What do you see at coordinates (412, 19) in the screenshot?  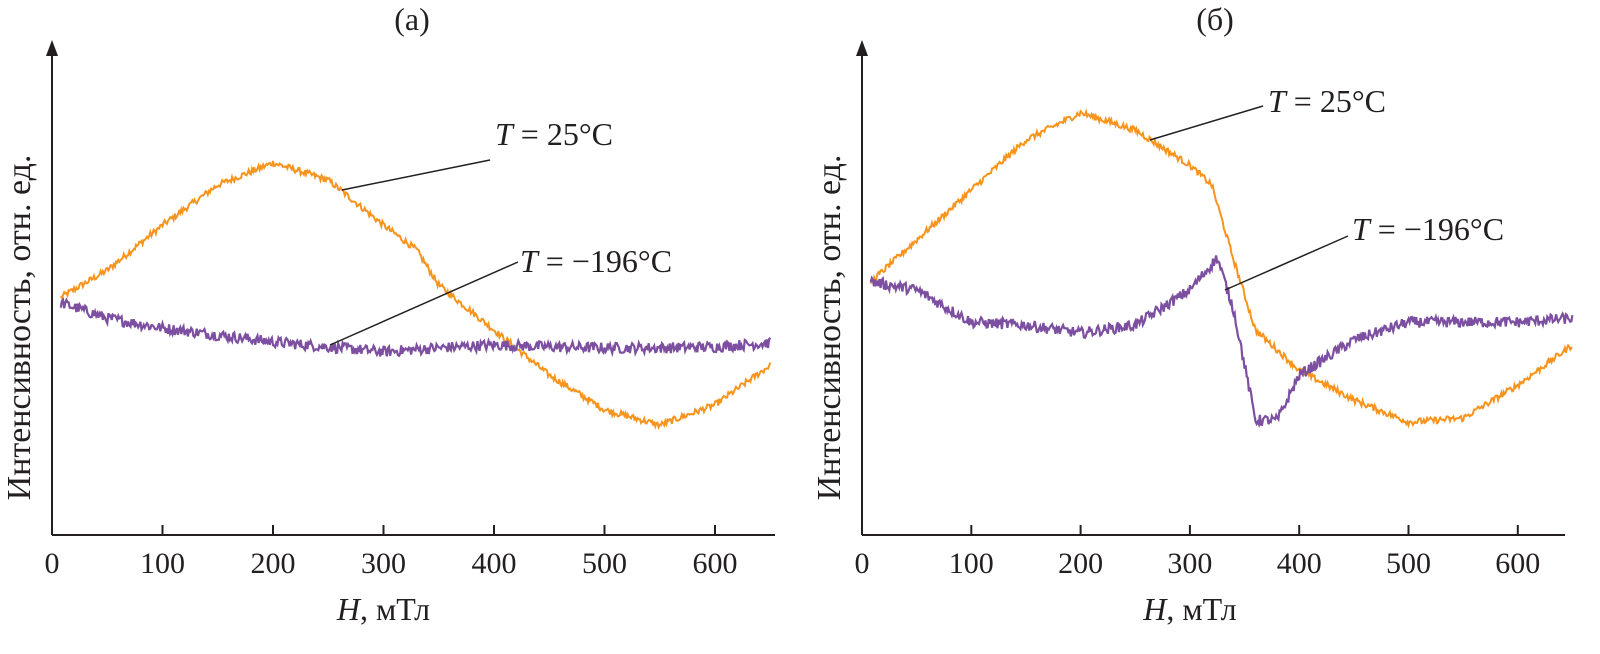 I see `panel-title: (а)` at bounding box center [412, 19].